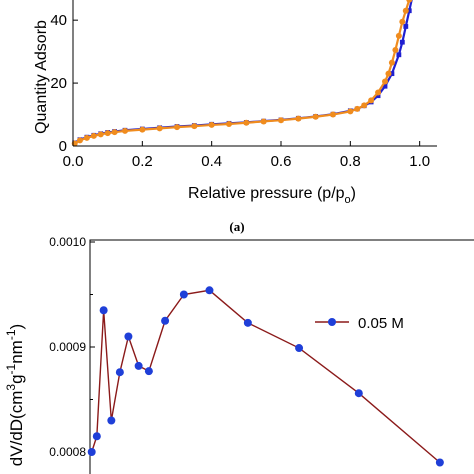 This screenshot has width=474, height=474. Describe the element at coordinates (67, 347) in the screenshot. I see `panel-b-y-tick-label: 0.0009` at that location.